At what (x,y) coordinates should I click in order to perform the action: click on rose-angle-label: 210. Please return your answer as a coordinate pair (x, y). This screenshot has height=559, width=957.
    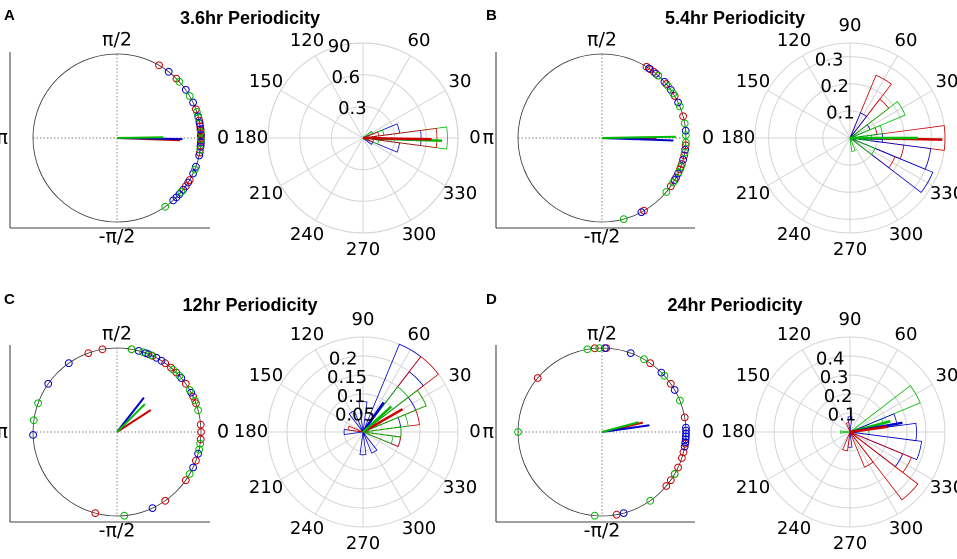
    Looking at the image, I should click on (753, 487).